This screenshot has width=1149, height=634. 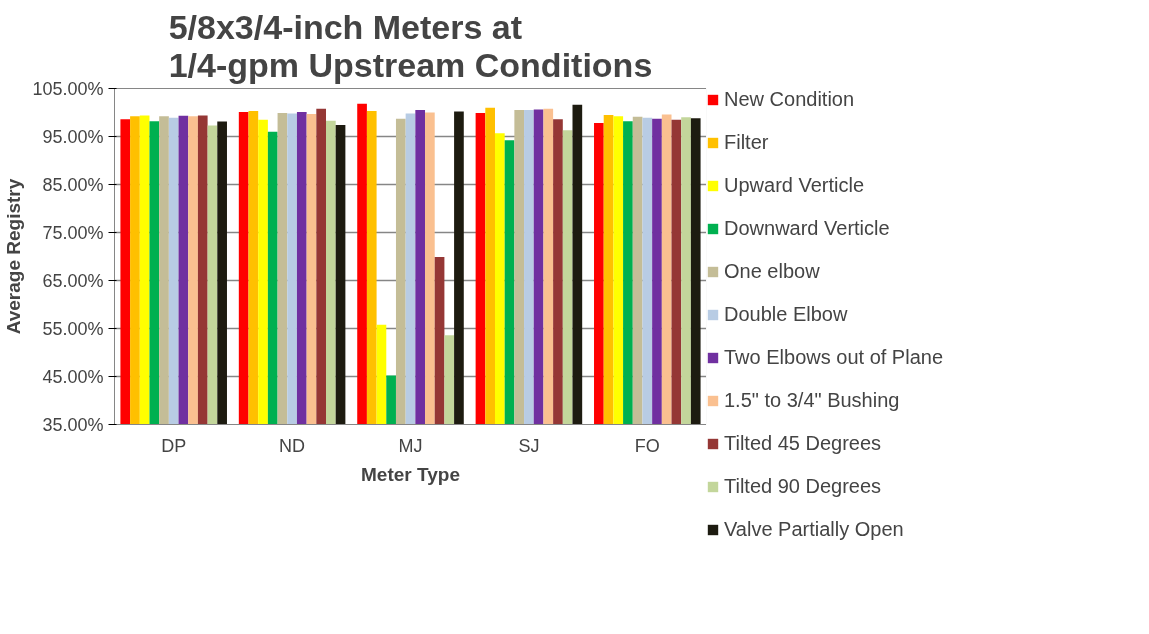 What do you see at coordinates (772, 271) in the screenshot?
I see `legend-label: One elbow` at bounding box center [772, 271].